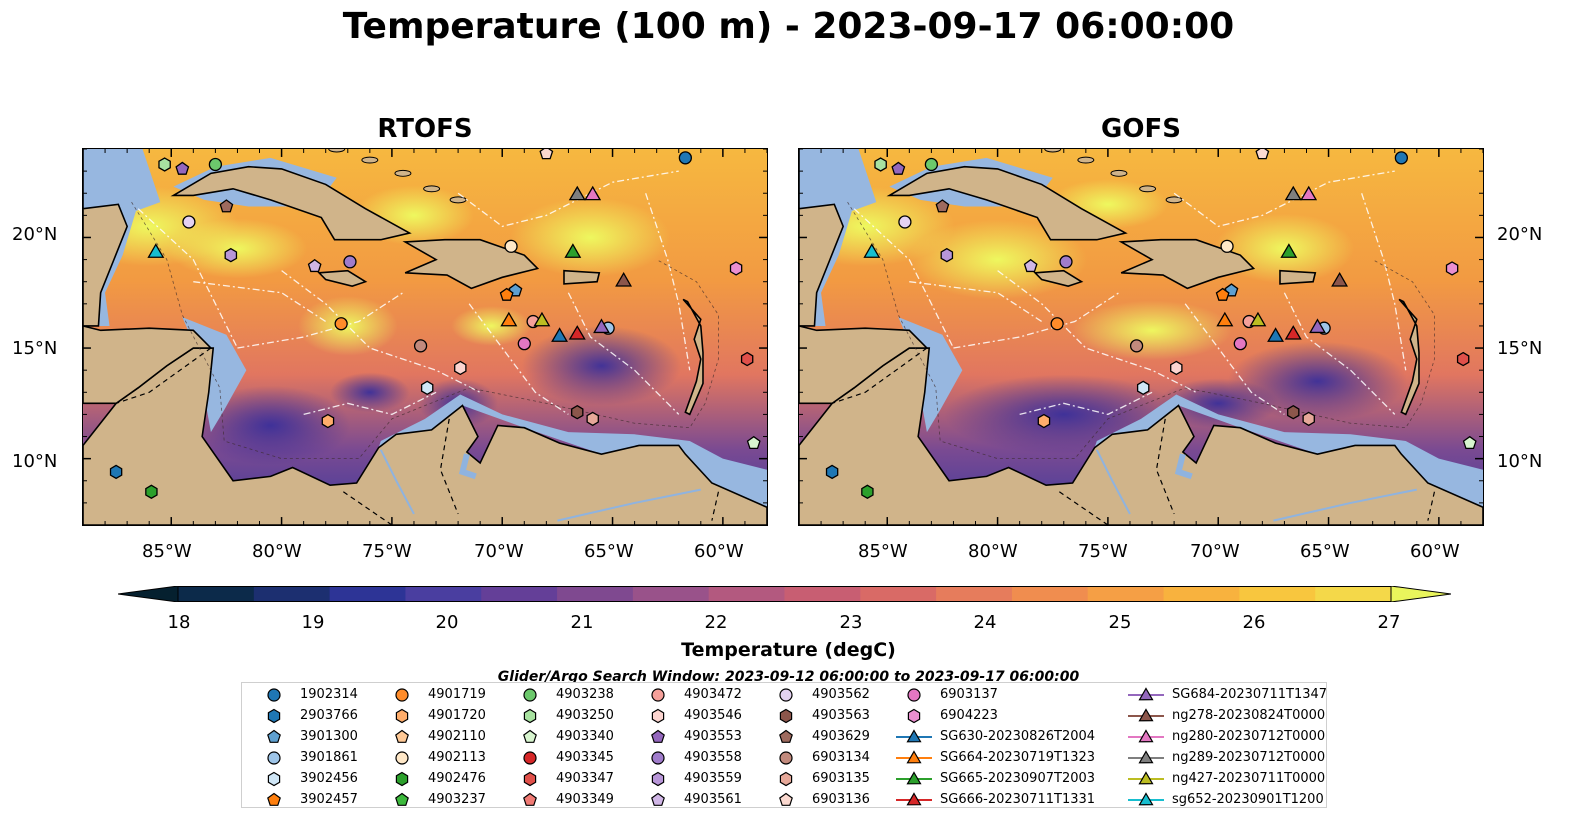 The height and width of the screenshot is (827, 1577). Describe the element at coordinates (1187, 264) in the screenshot. I see `hispaniola-land` at that location.